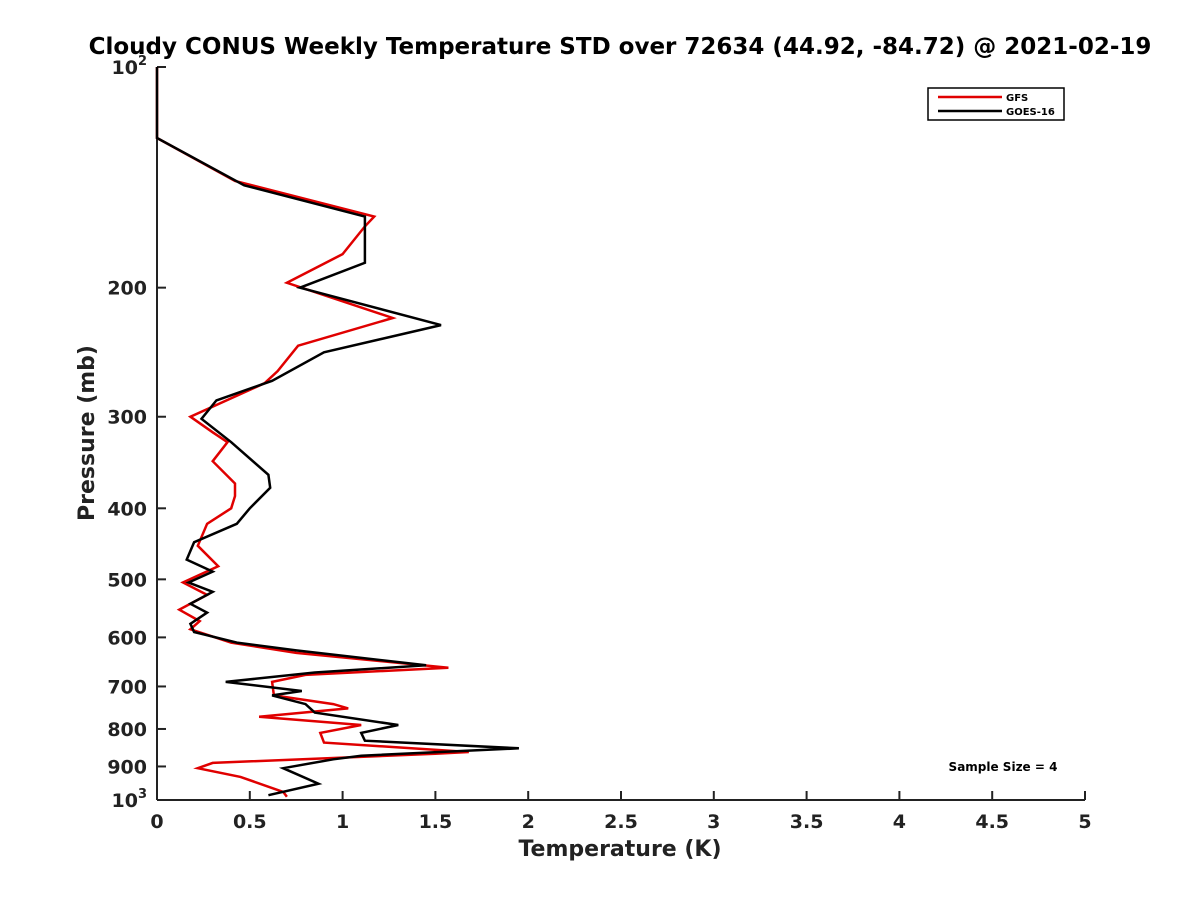  Describe the element at coordinates (1017, 98) in the screenshot. I see `legend-label-gfs: GFS` at that location.